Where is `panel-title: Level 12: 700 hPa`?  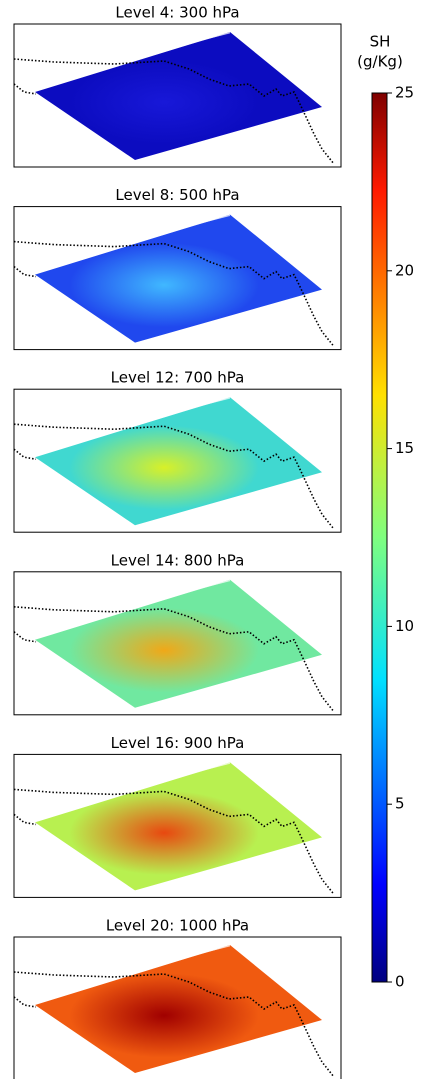 panel-title: Level 12: 700 hPa is located at coordinates (178, 378).